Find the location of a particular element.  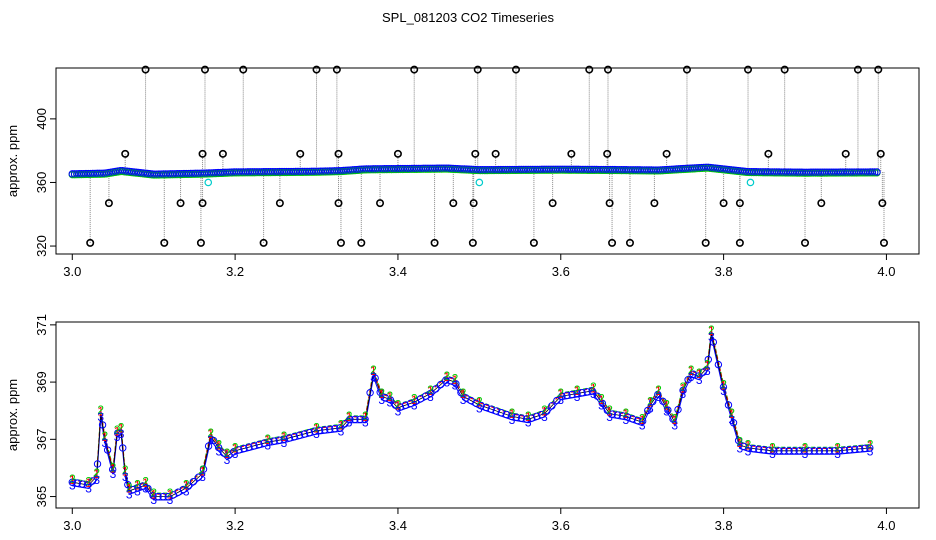

y-axis: 365 367 369 371 is located at coordinates (45, 410).